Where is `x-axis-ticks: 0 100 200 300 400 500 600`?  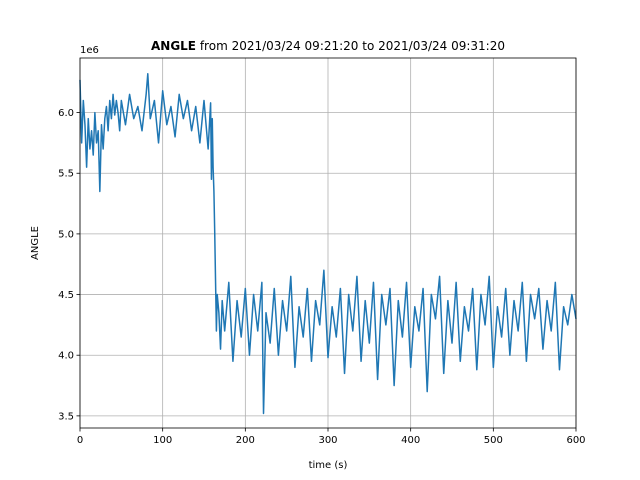 x-axis-ticks: 0 100 200 300 400 500 600 is located at coordinates (331, 437).